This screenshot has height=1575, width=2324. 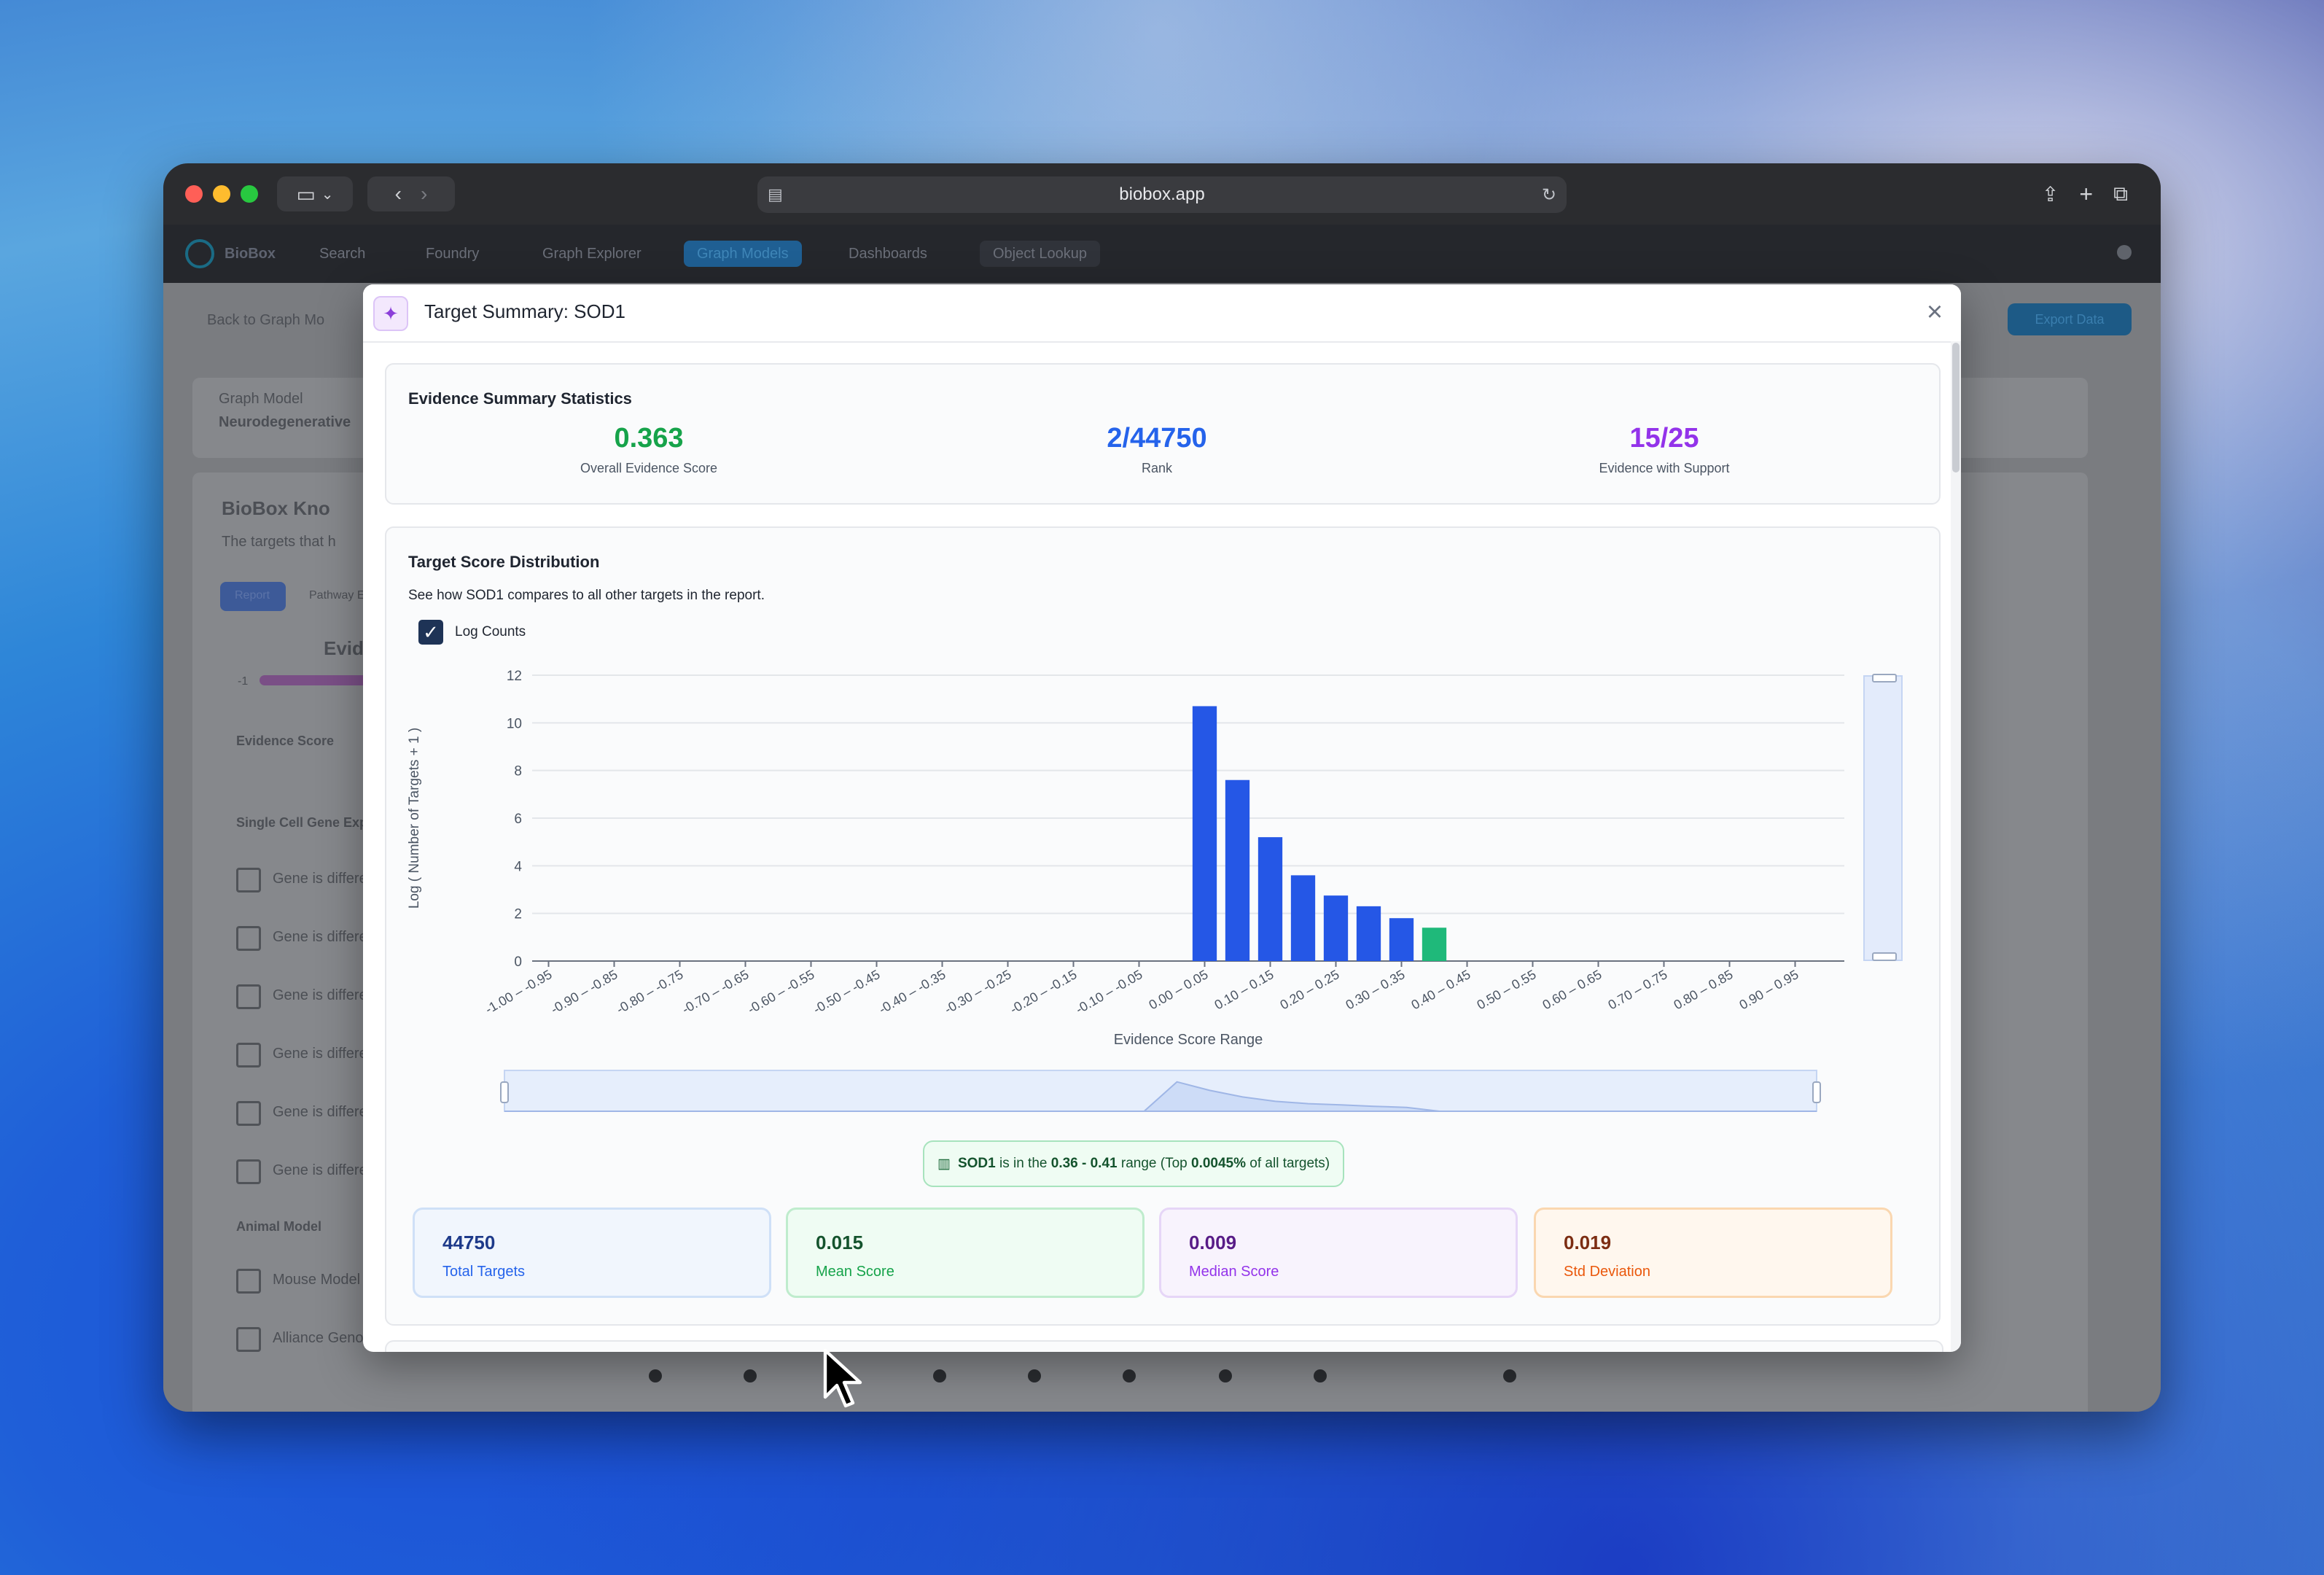 I want to click on brush-handle-left, so click(x=504, y=1092).